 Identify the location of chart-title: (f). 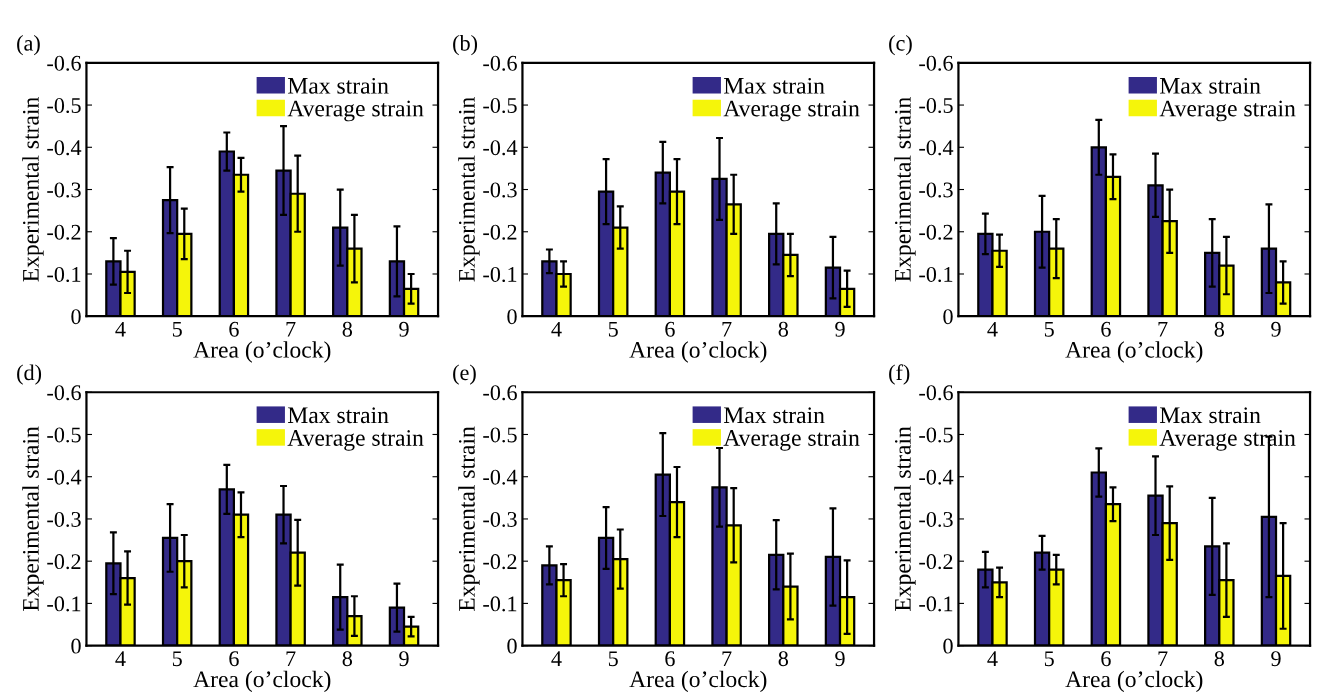
(899, 374).